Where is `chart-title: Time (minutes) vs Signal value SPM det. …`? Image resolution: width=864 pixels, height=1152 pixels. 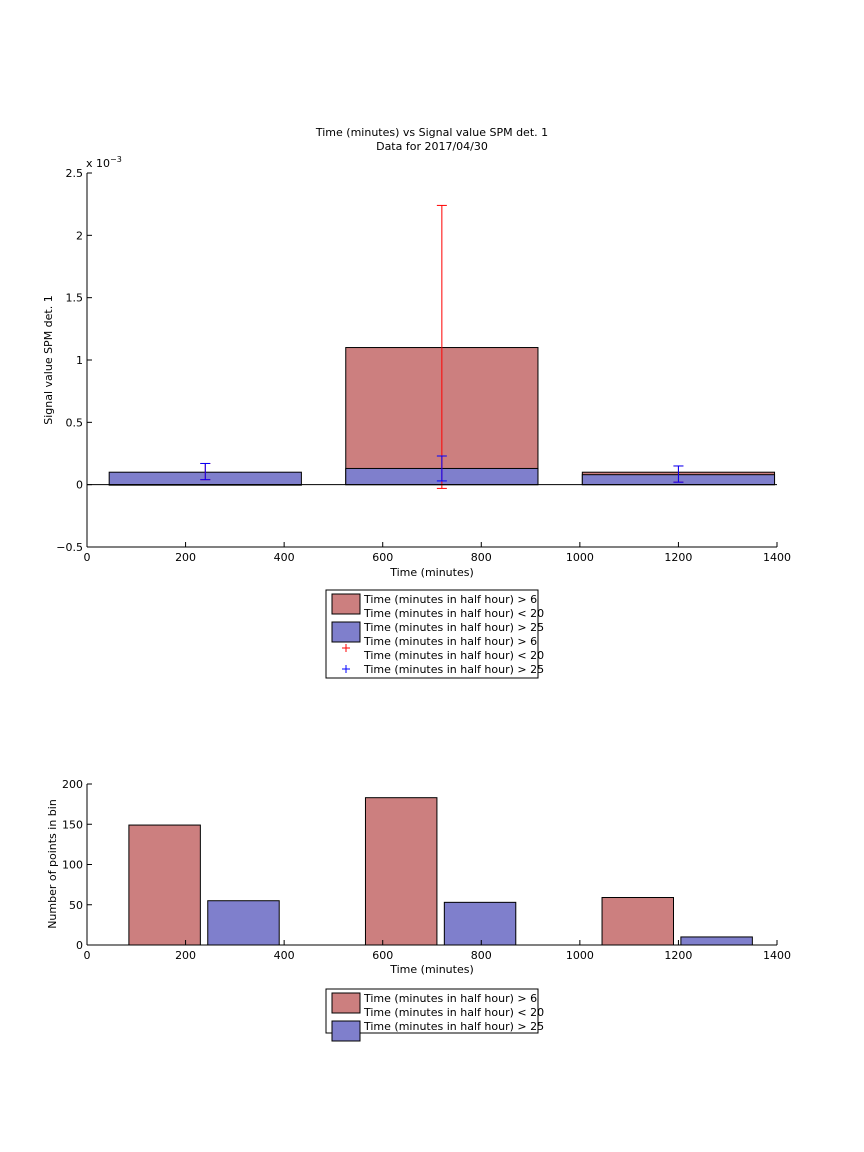 chart-title: Time (minutes) vs Signal value SPM det. … is located at coordinates (431, 132).